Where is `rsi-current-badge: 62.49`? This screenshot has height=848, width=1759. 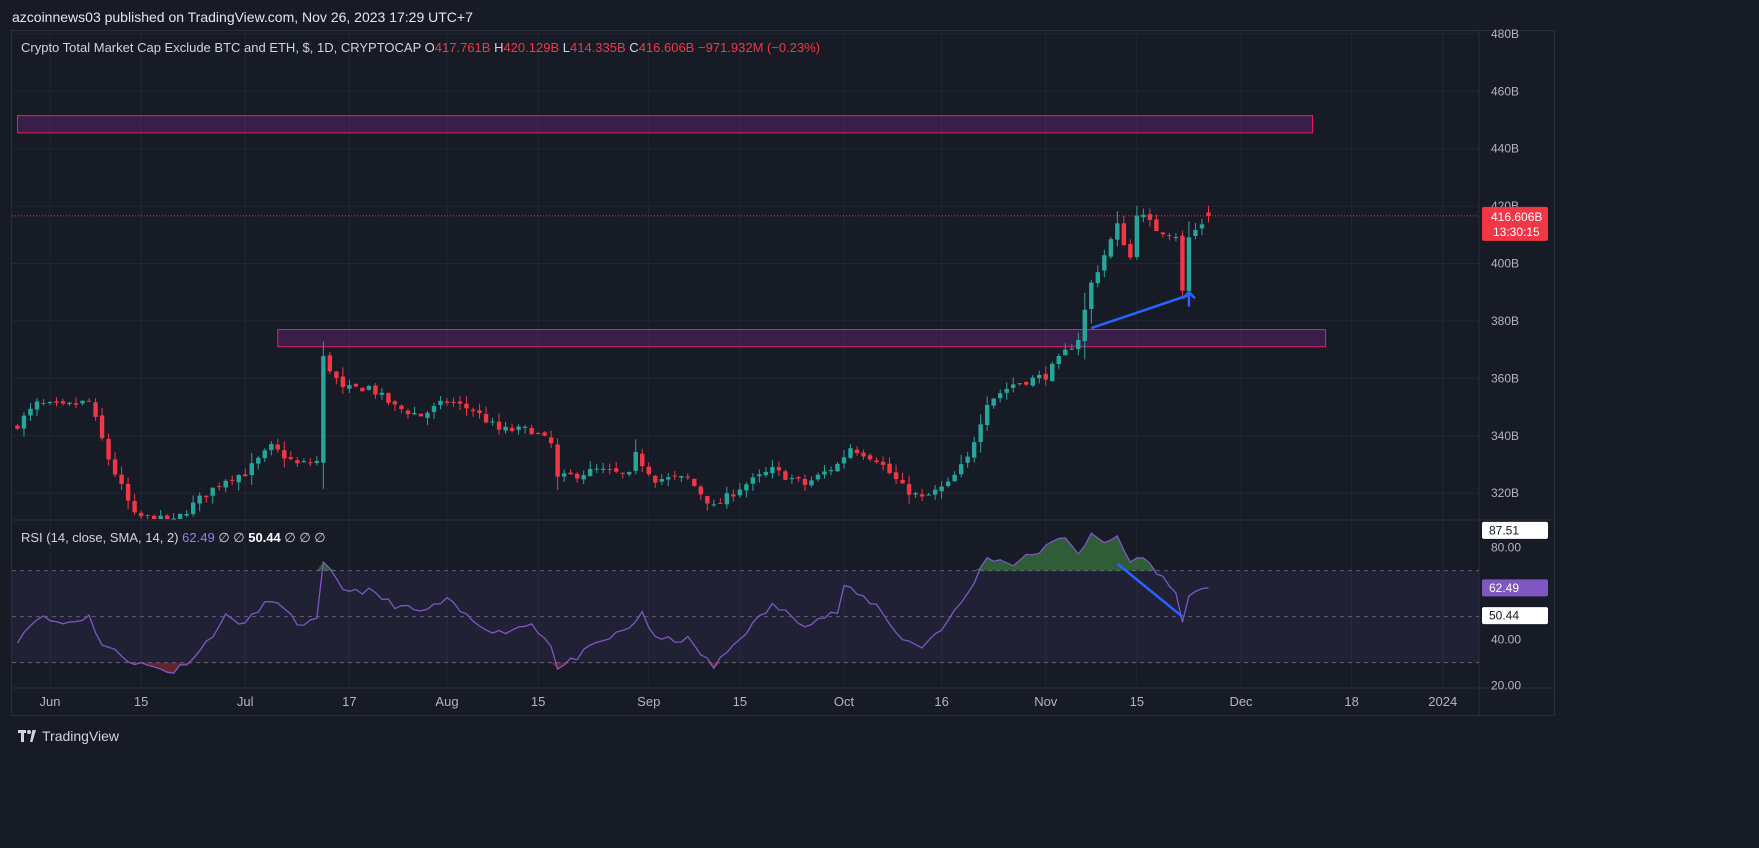
rsi-current-badge: 62.49 is located at coordinates (1504, 588).